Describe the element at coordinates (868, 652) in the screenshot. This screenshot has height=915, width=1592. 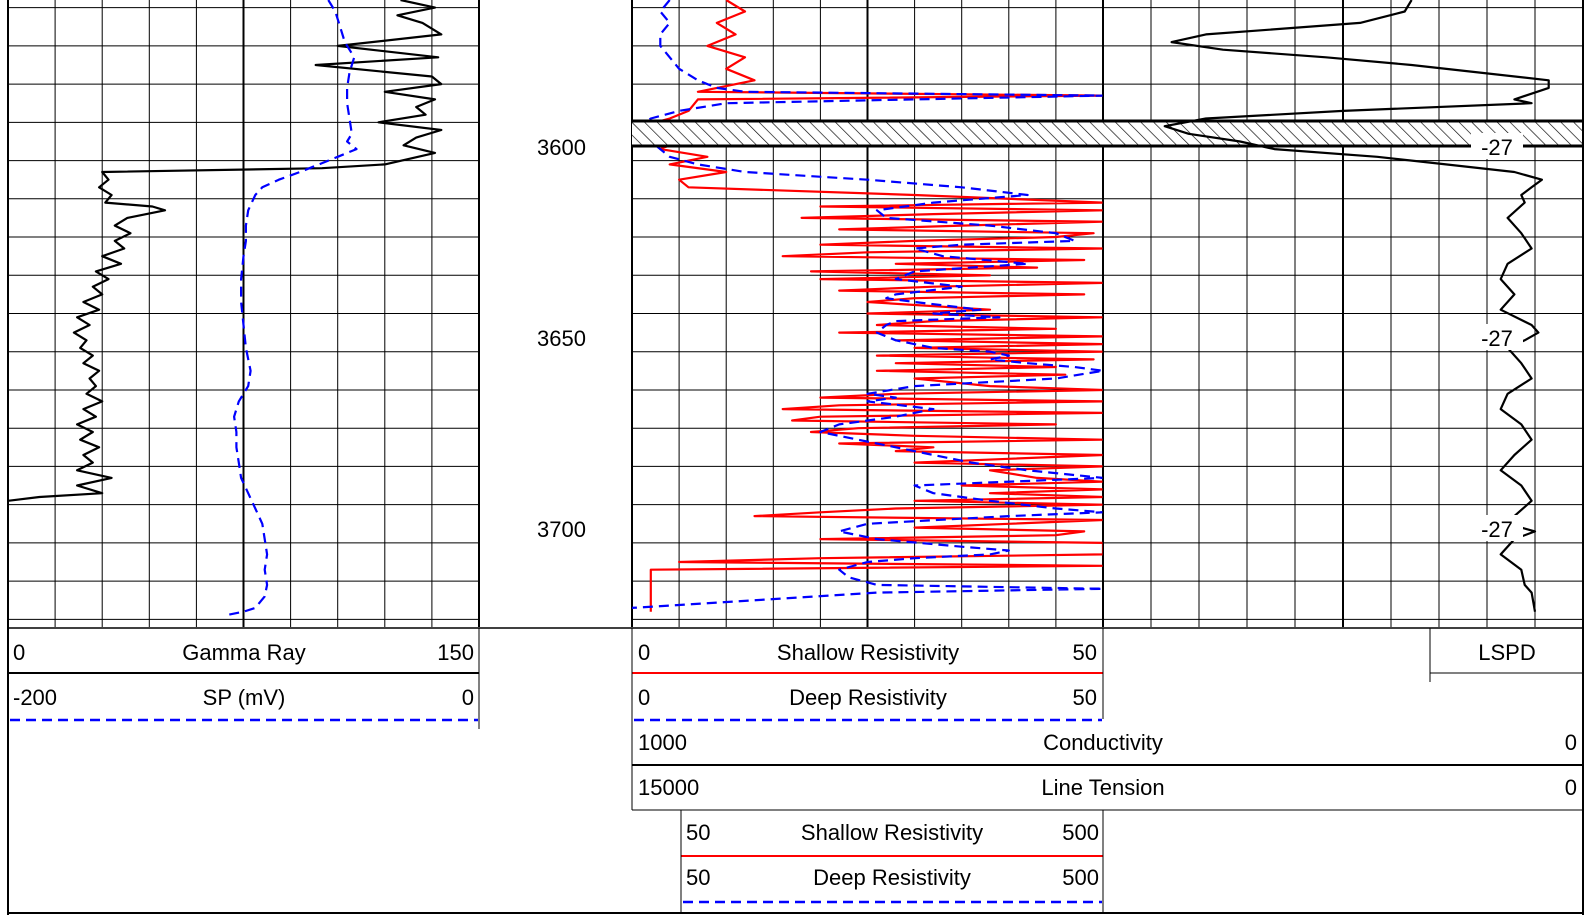
I see `shallow-resistivity-name: Shallow Resistivity` at that location.